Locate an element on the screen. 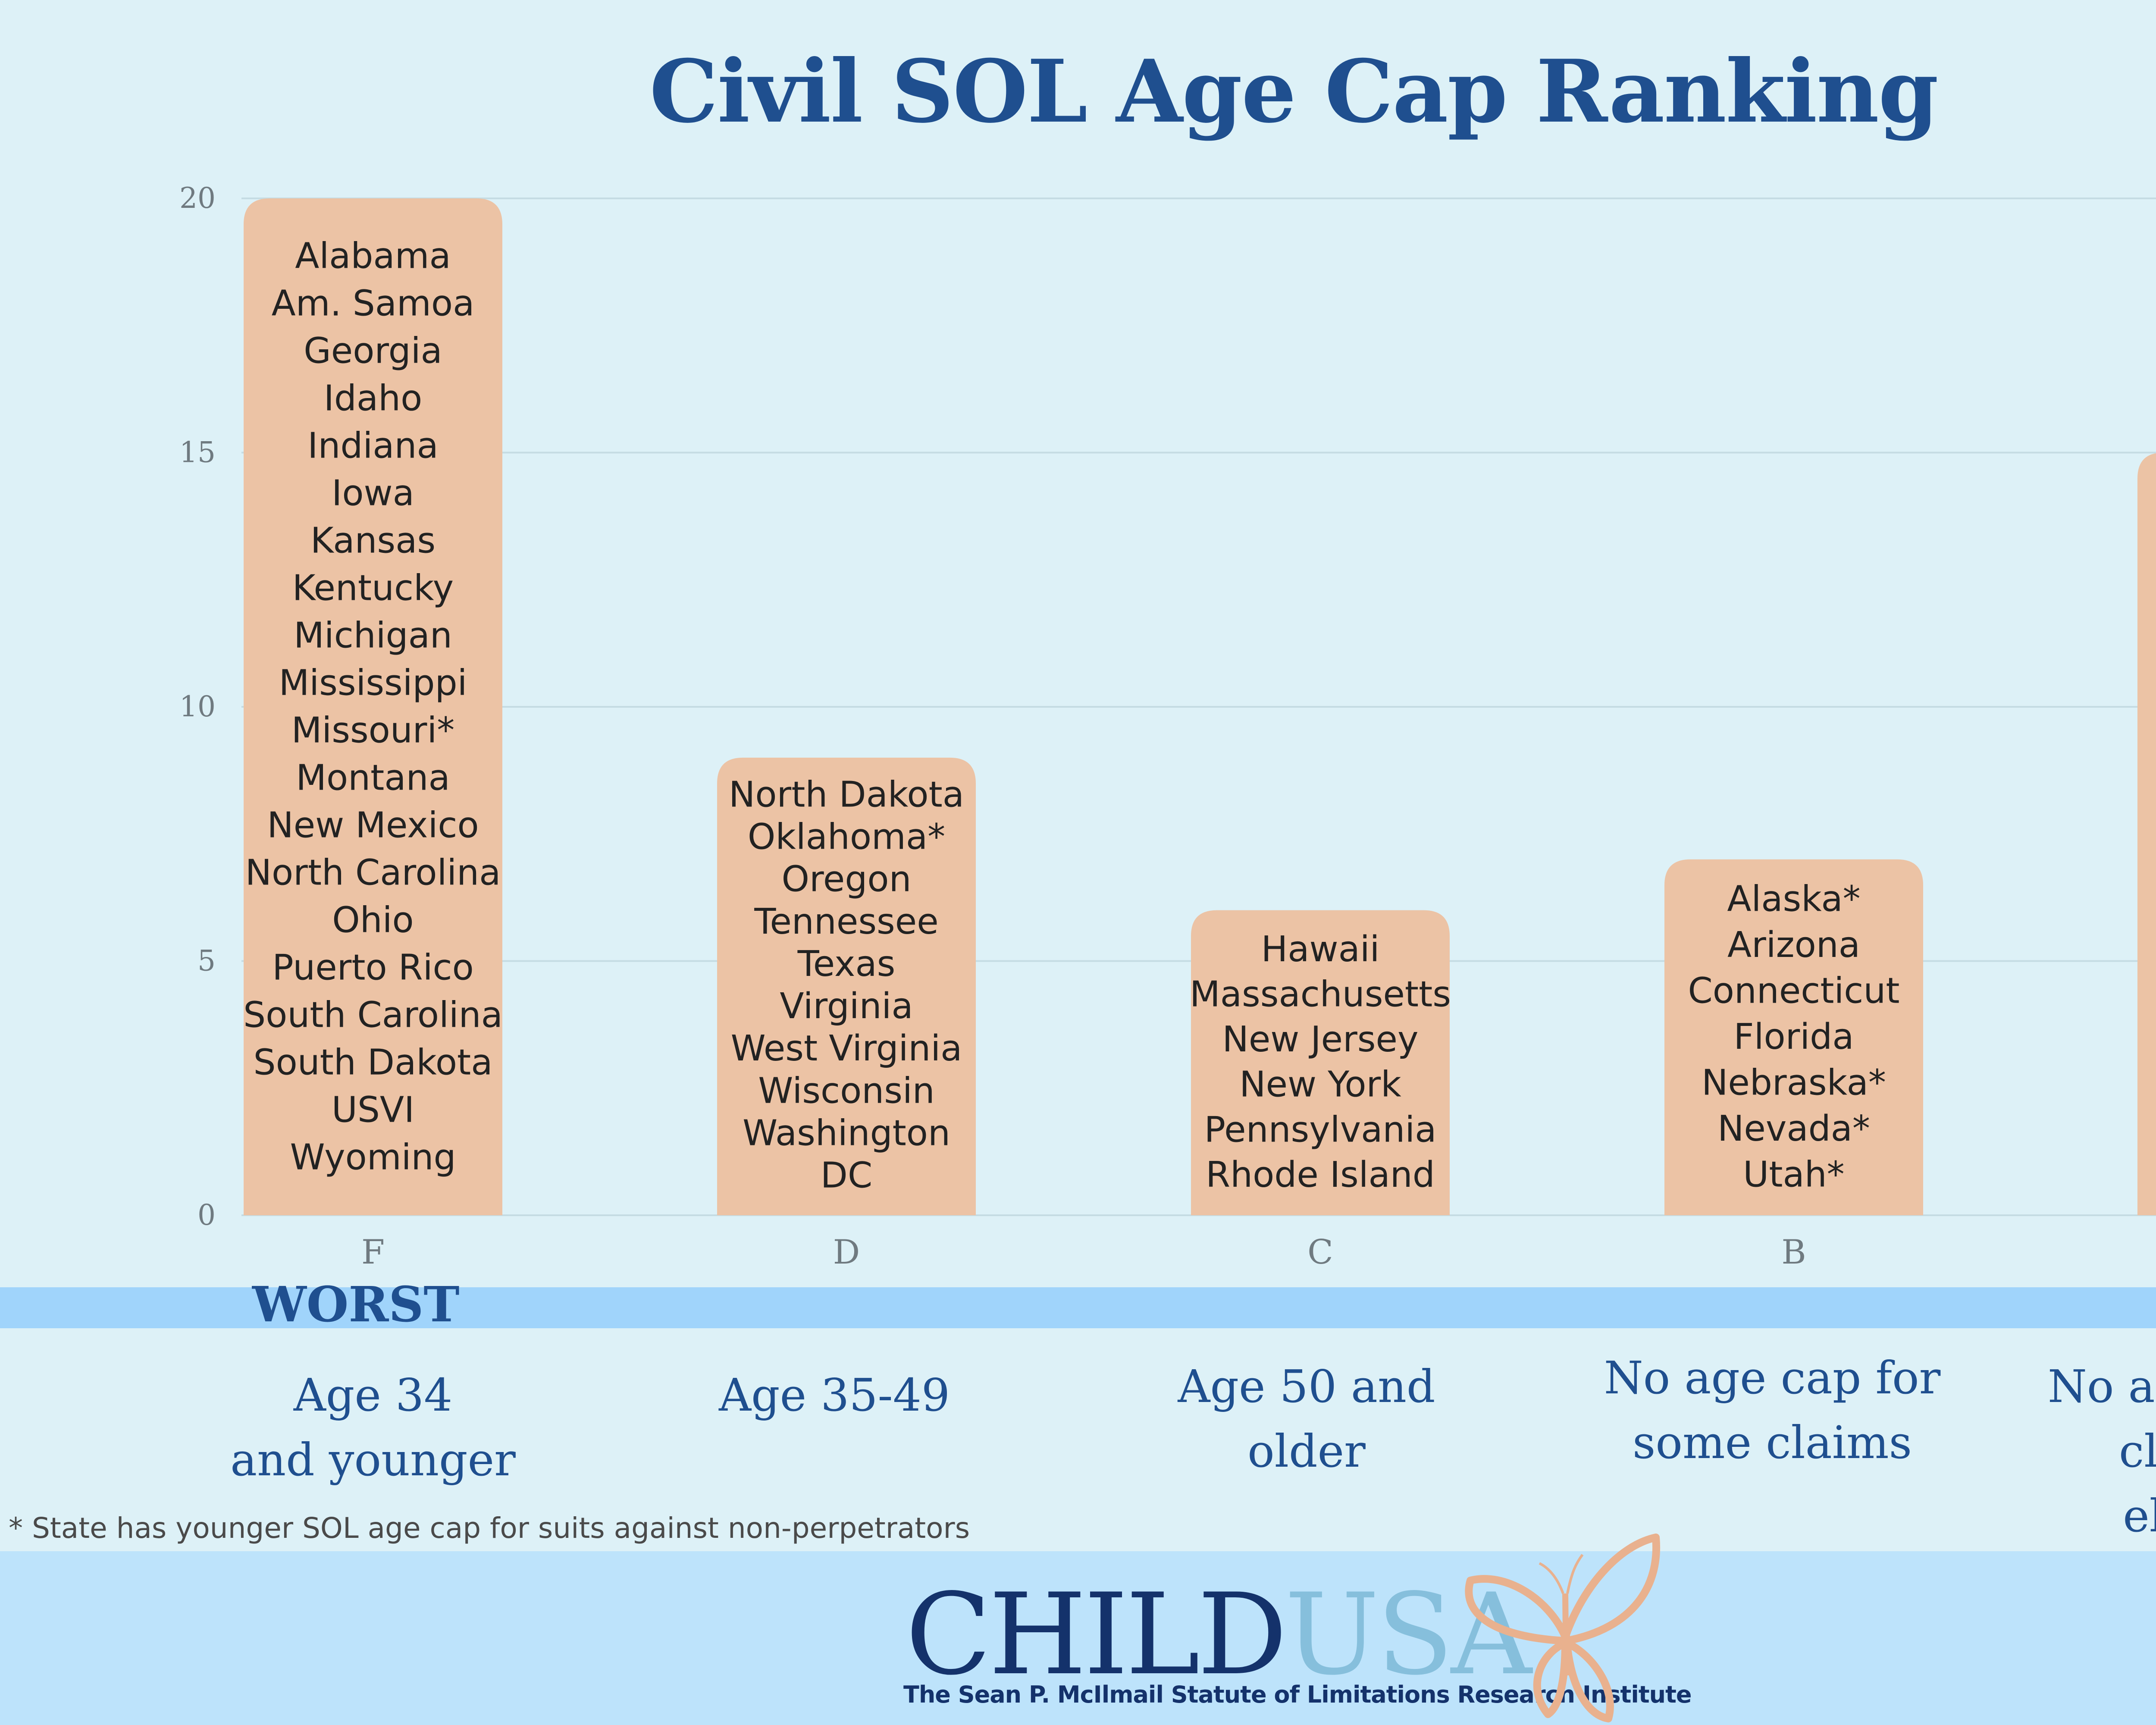  logo-child-text: CHILD is located at coordinates (1096, 1635).